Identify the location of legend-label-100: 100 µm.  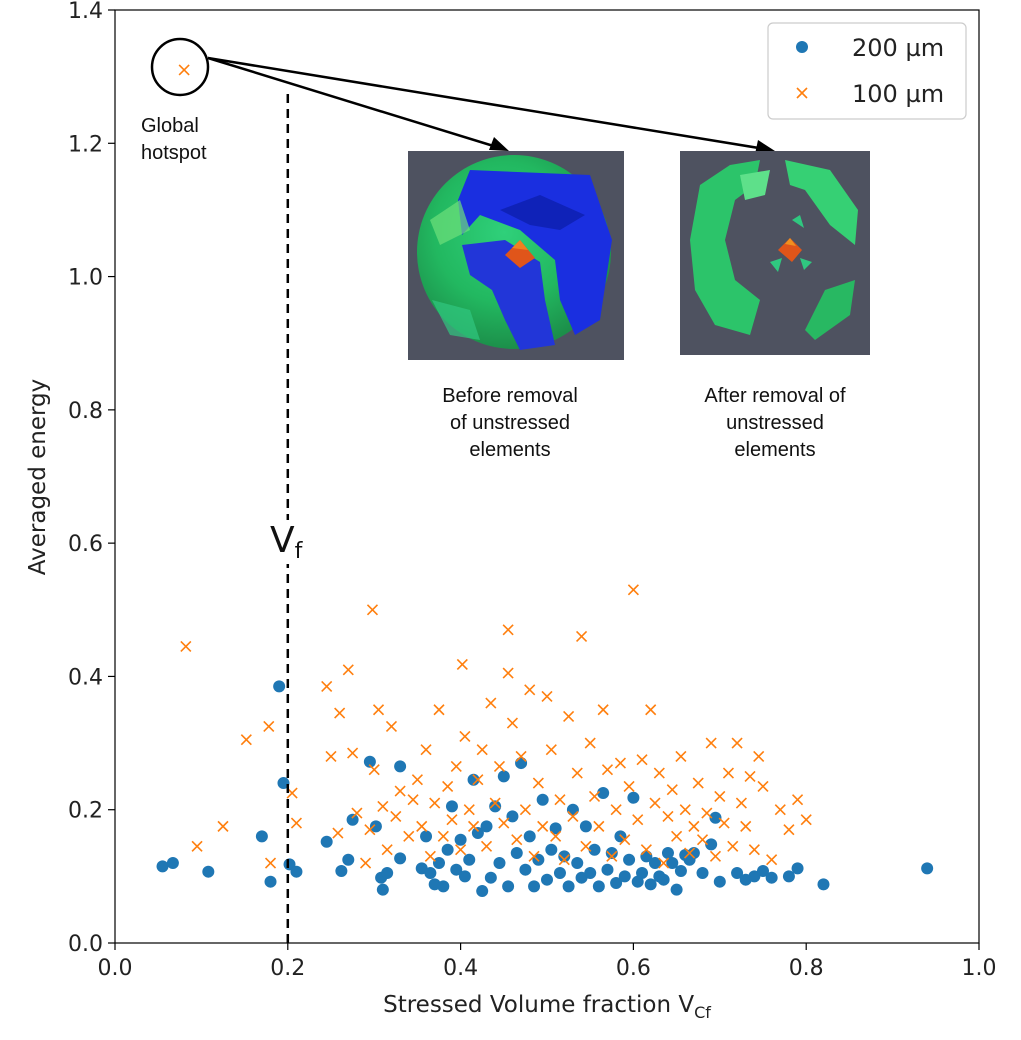
(898, 94).